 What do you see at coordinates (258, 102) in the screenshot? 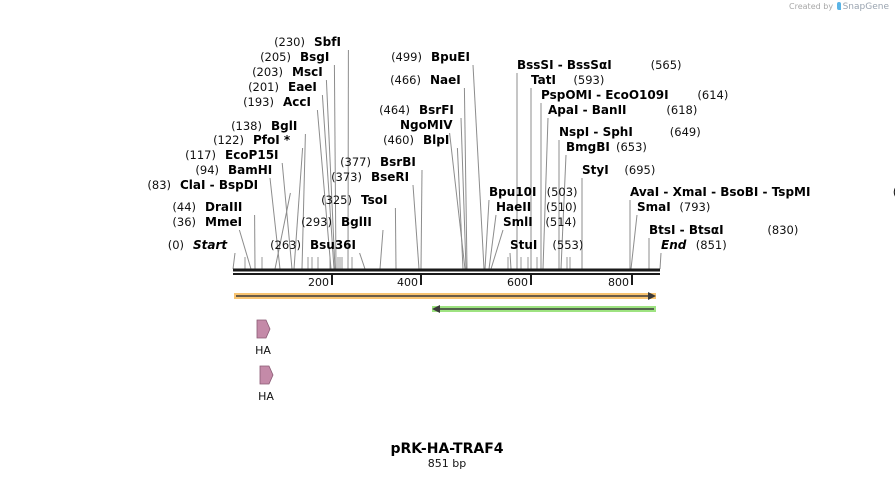
I see `site-position: (193)` at bounding box center [258, 102].